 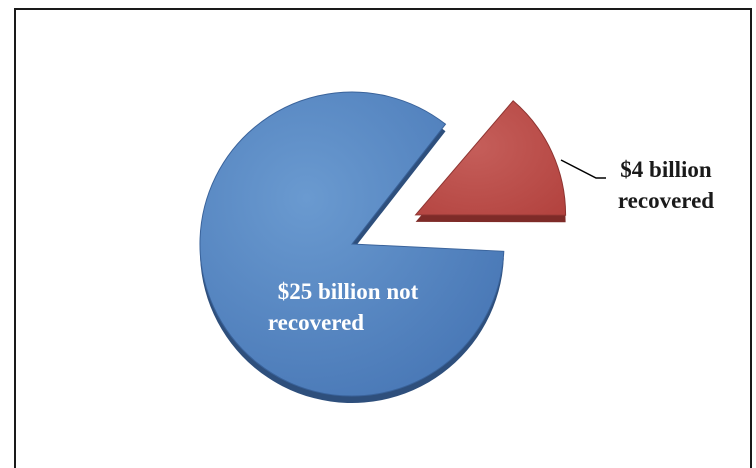 I want to click on recovered-slice, so click(x=490, y=158).